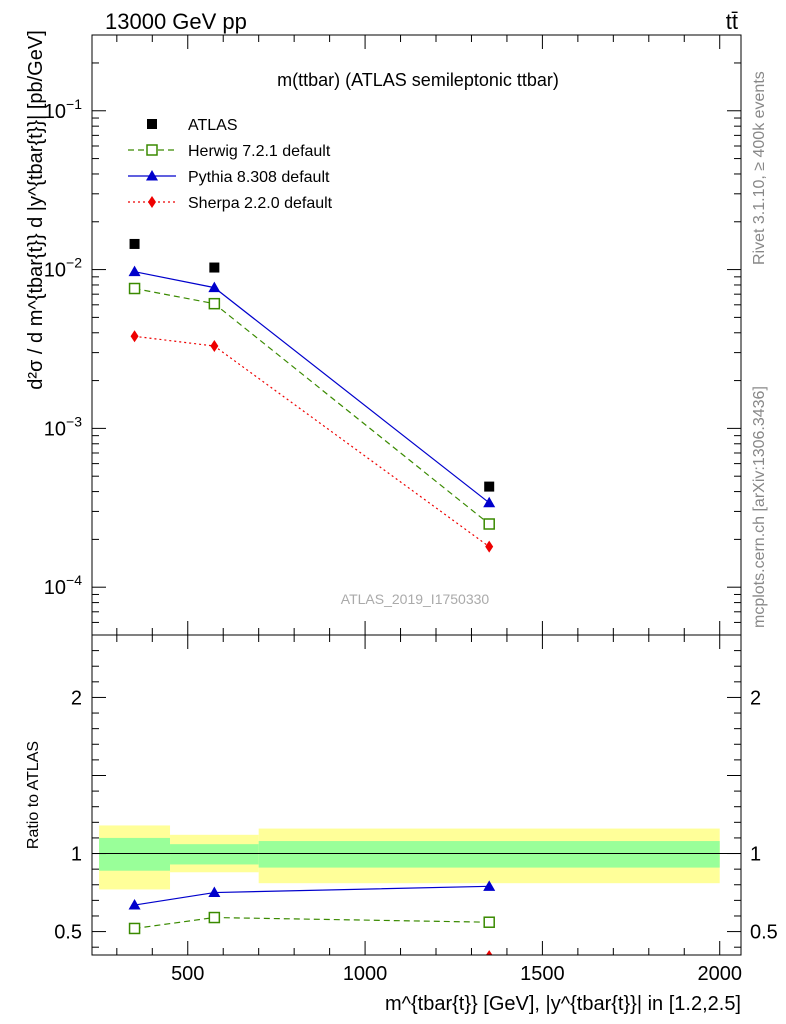 The image size is (786, 1024). I want to click on ratio-series-herwig-7-2-1-default, so click(311, 923).